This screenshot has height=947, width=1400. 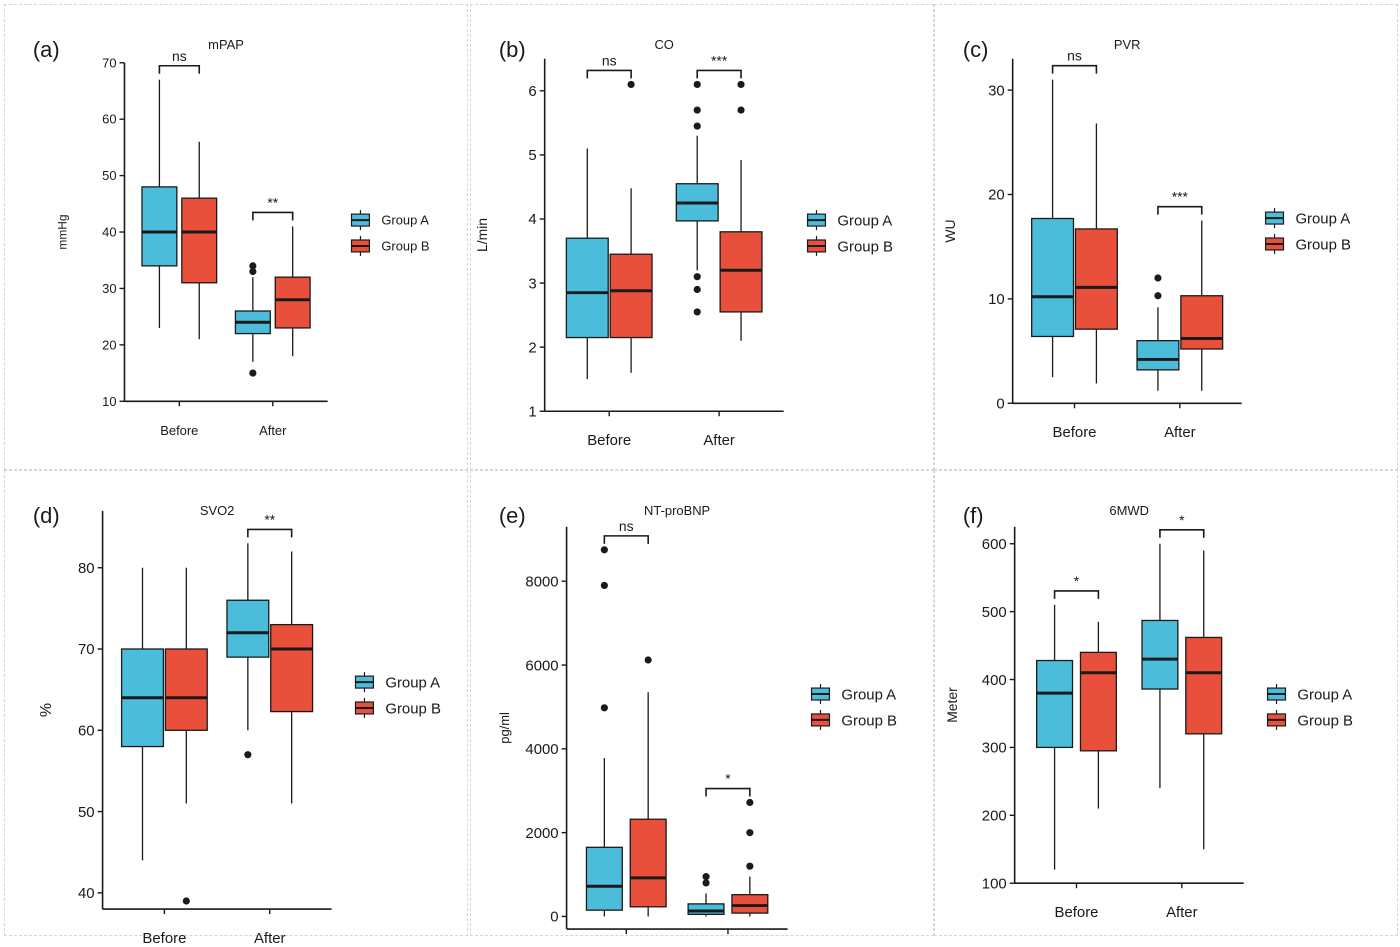 What do you see at coordinates (512, 49) in the screenshot?
I see `panel-letter: (b)` at bounding box center [512, 49].